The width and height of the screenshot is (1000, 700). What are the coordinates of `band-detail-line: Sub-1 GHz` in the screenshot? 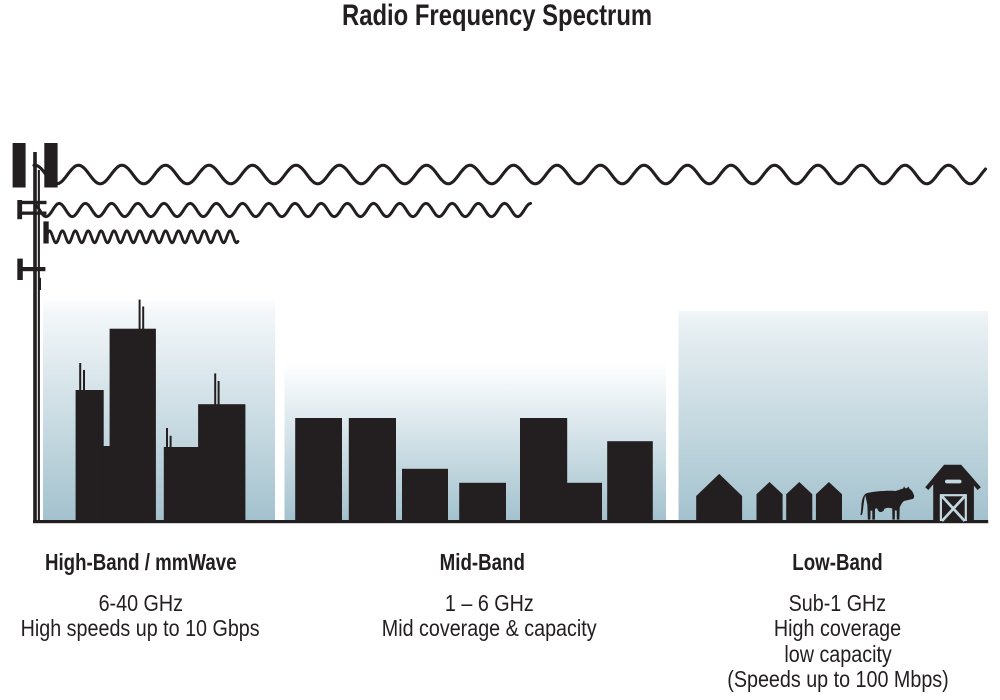 It's located at (819, 603).